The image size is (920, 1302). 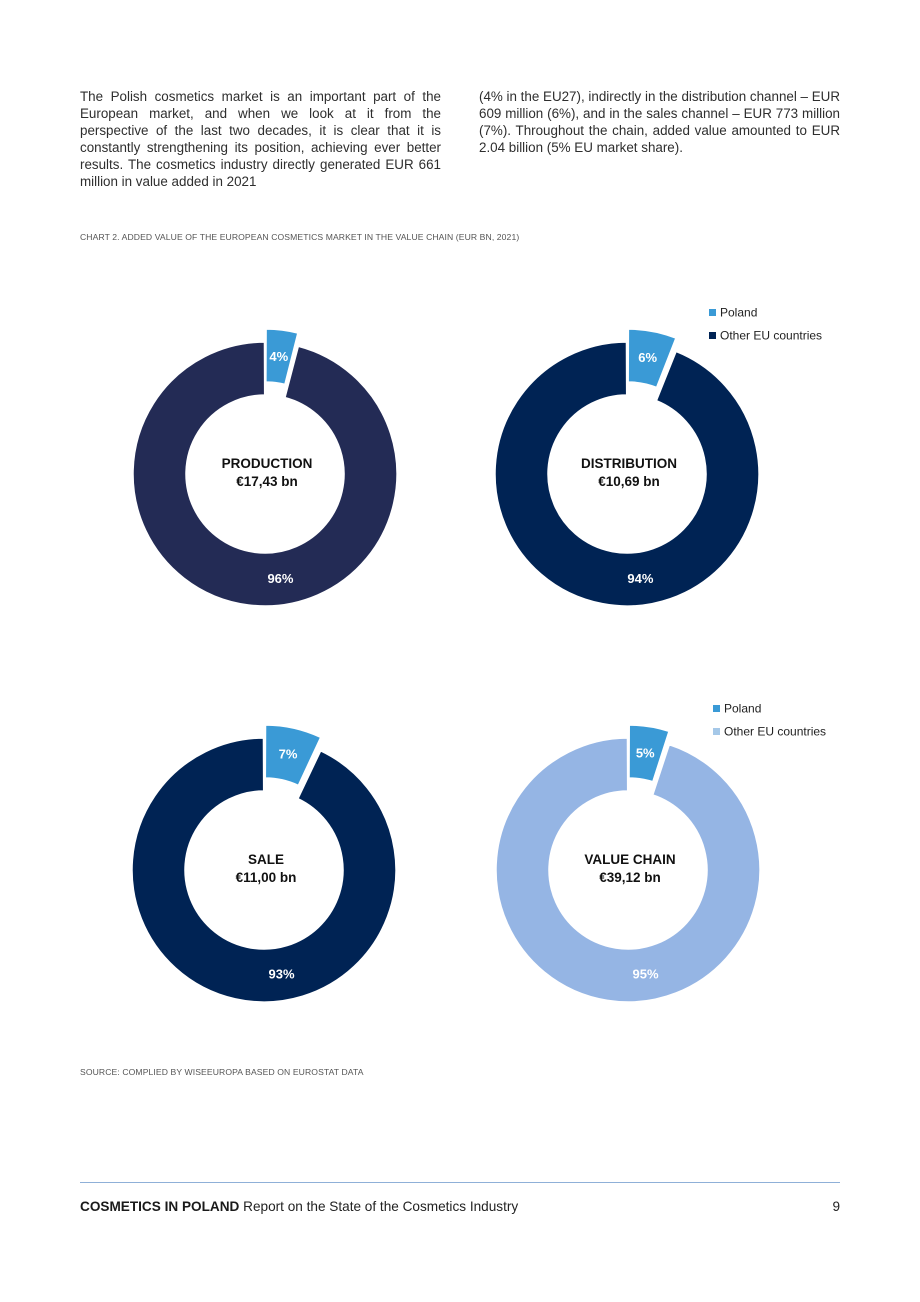 I want to click on data-label: 96%, so click(x=280, y=578).